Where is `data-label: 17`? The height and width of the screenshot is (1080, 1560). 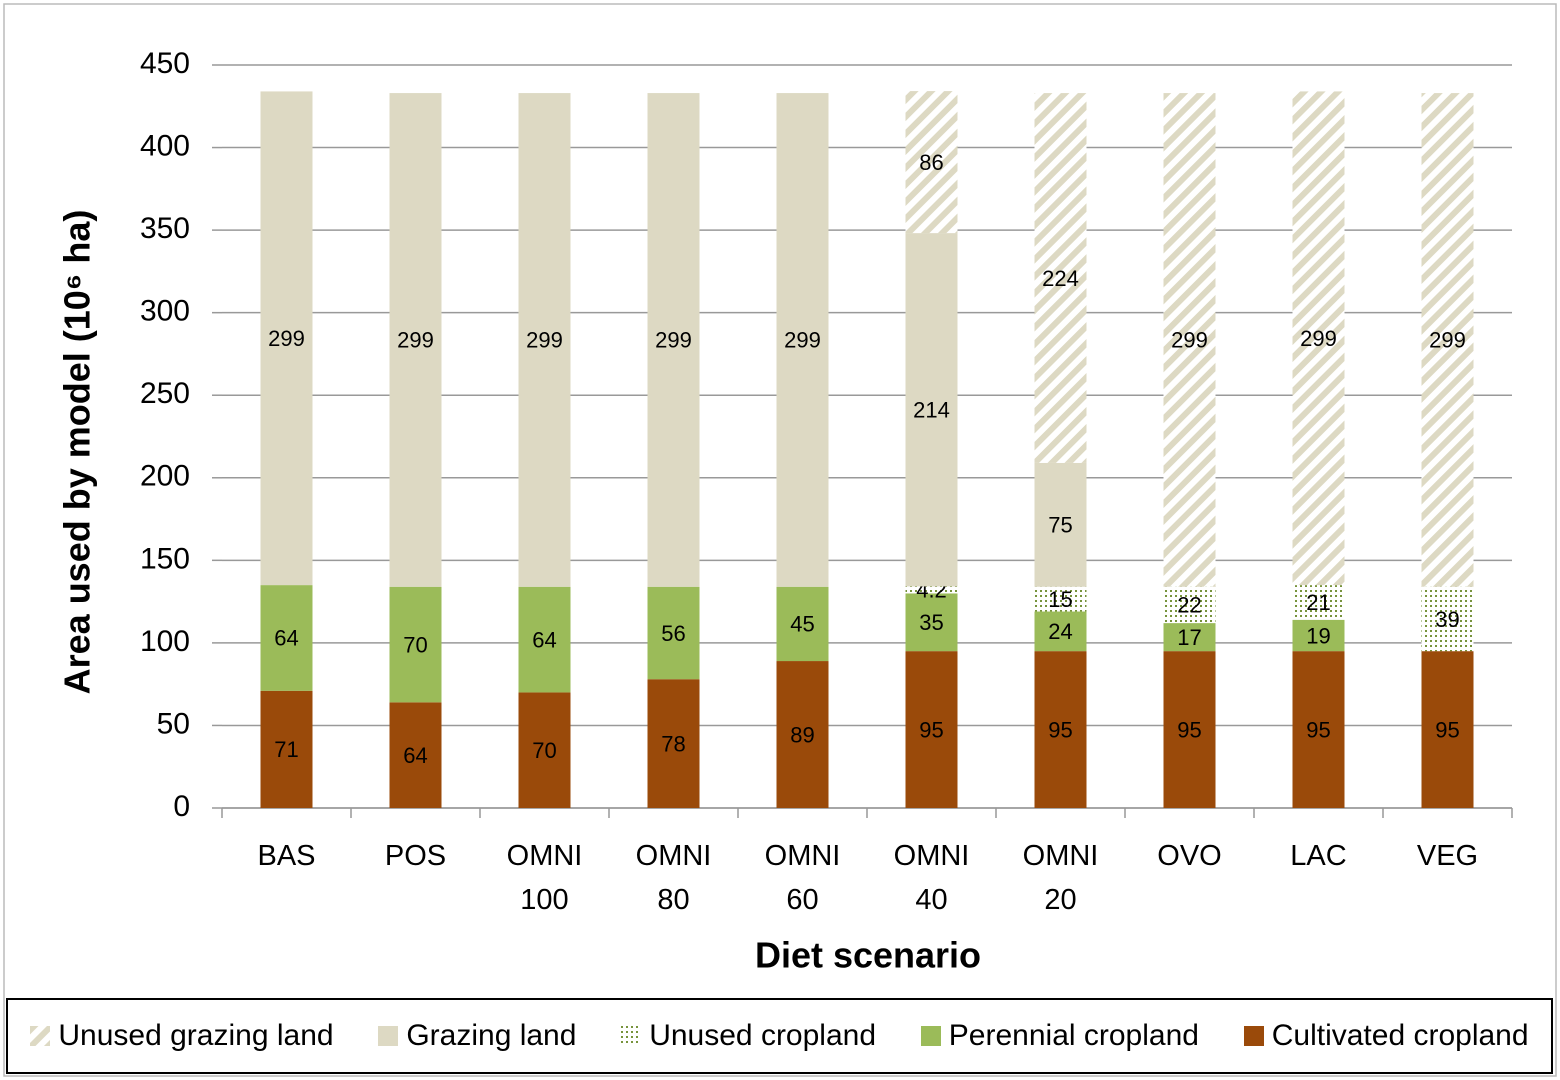 data-label: 17 is located at coordinates (1189, 637).